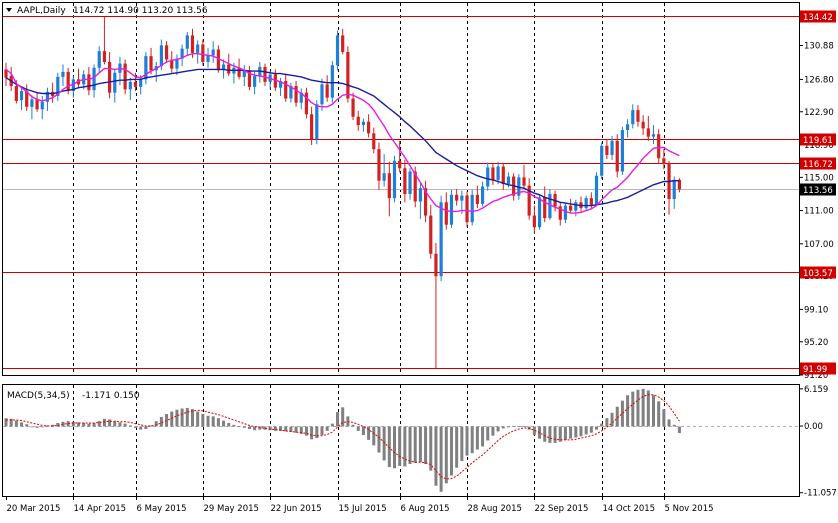  I want to click on time-tick-label: 22 Sep 2015, so click(562, 509).